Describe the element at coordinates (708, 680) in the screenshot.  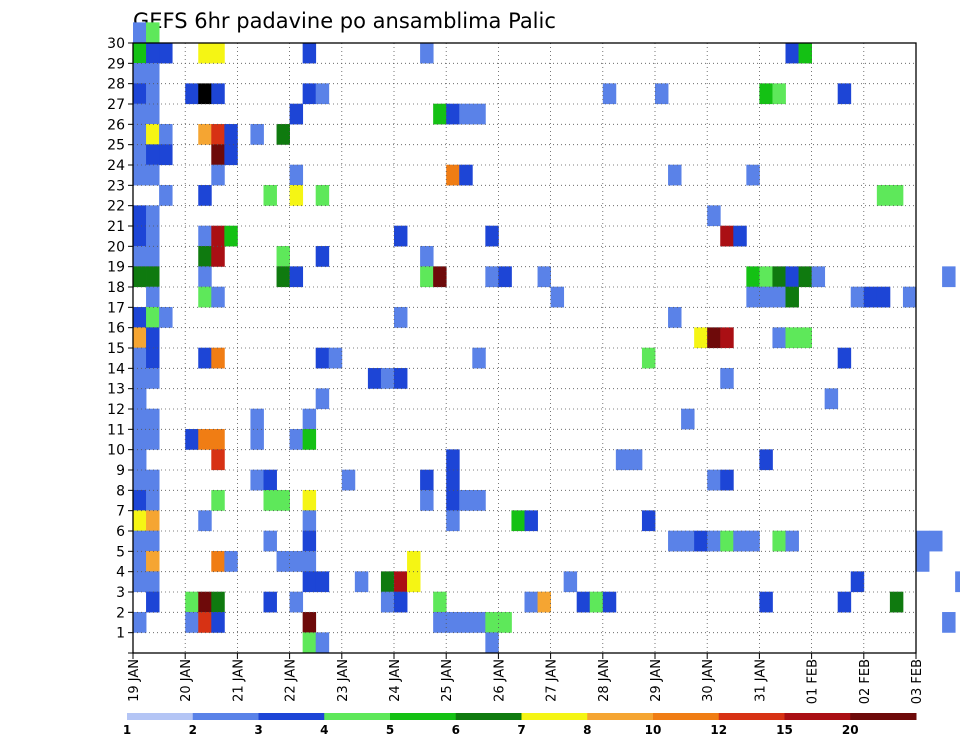
I see `x-tick-label: 30 JAN` at that location.